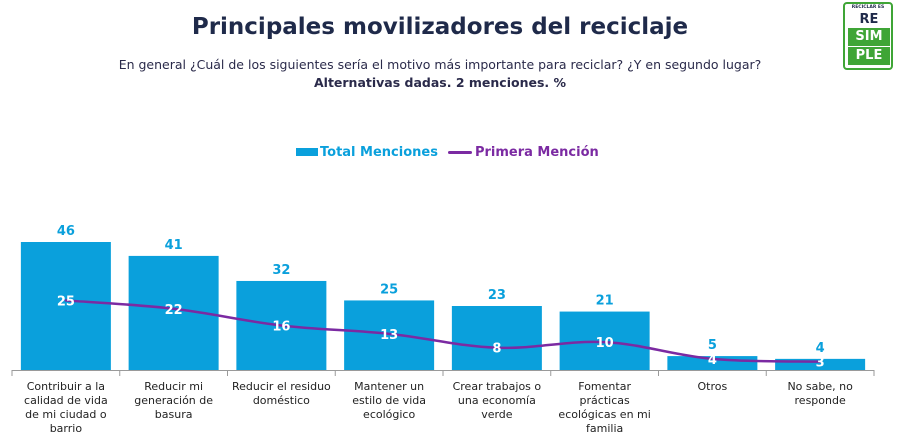 This screenshot has width=897, height=436. I want to click on line-value-label: 22, so click(174, 310).